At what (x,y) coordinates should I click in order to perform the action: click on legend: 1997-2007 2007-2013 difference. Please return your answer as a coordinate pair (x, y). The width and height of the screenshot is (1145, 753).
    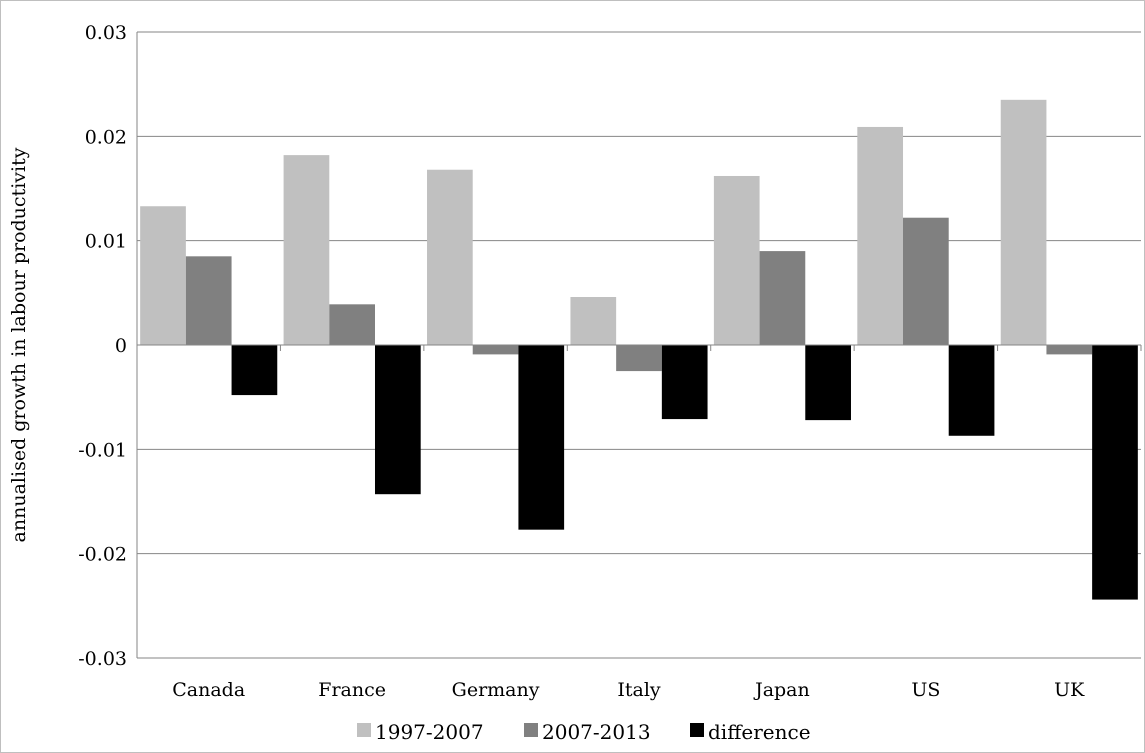
    Looking at the image, I should click on (584, 732).